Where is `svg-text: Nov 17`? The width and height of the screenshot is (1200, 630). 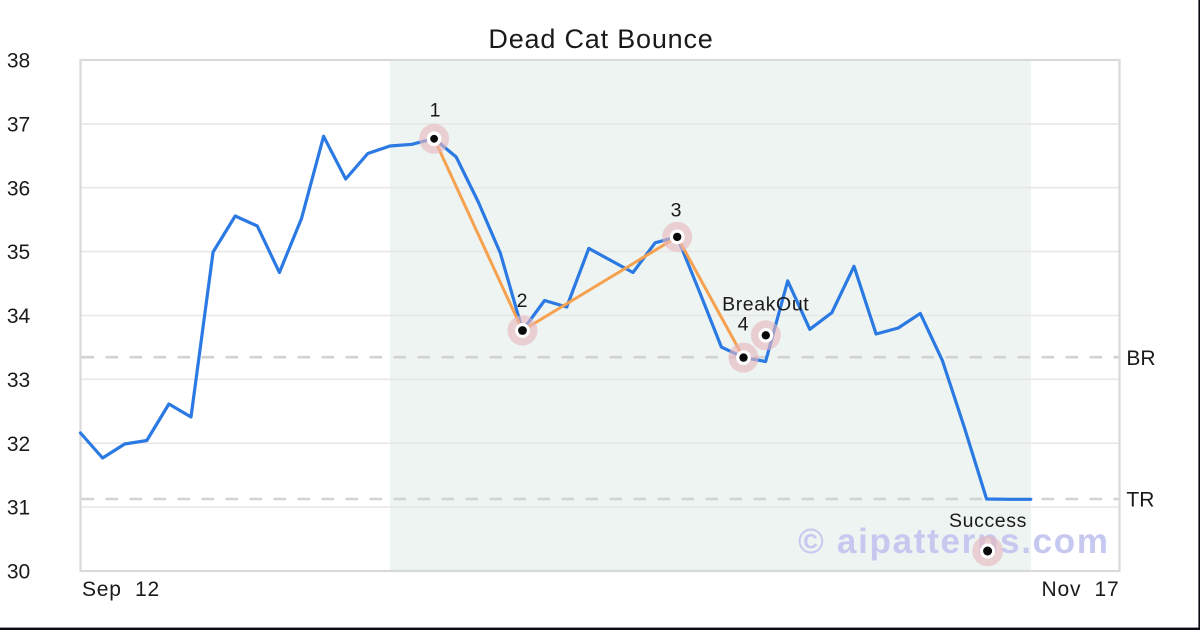 svg-text: Nov 17 is located at coordinates (1081, 589).